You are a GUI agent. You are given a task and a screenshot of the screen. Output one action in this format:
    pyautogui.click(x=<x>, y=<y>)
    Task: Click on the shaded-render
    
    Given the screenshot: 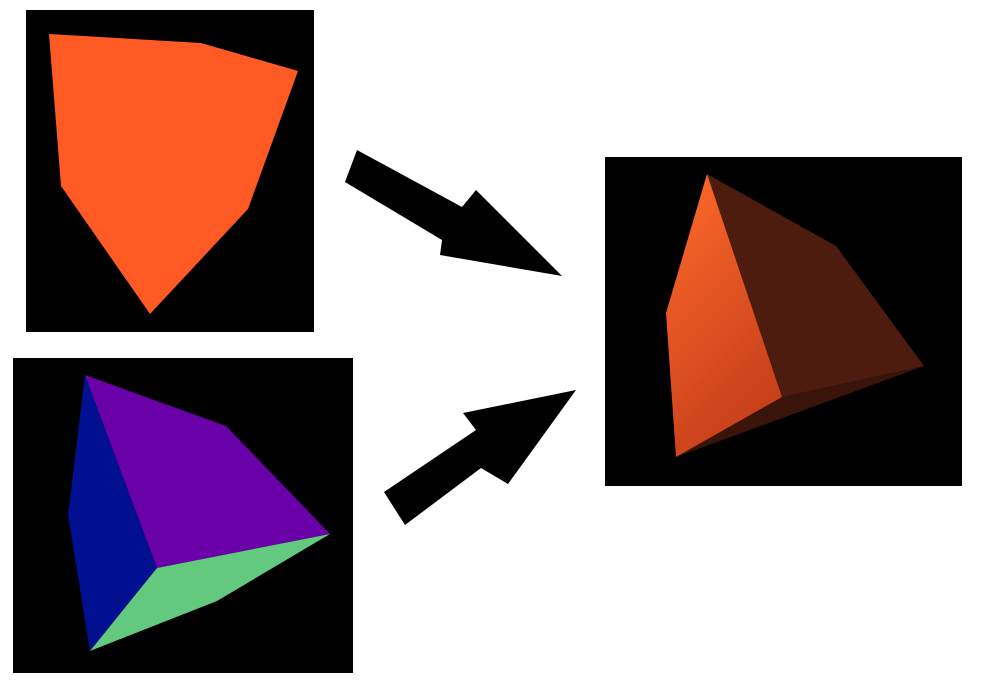 What is the action you would take?
    pyautogui.click(x=795, y=315)
    